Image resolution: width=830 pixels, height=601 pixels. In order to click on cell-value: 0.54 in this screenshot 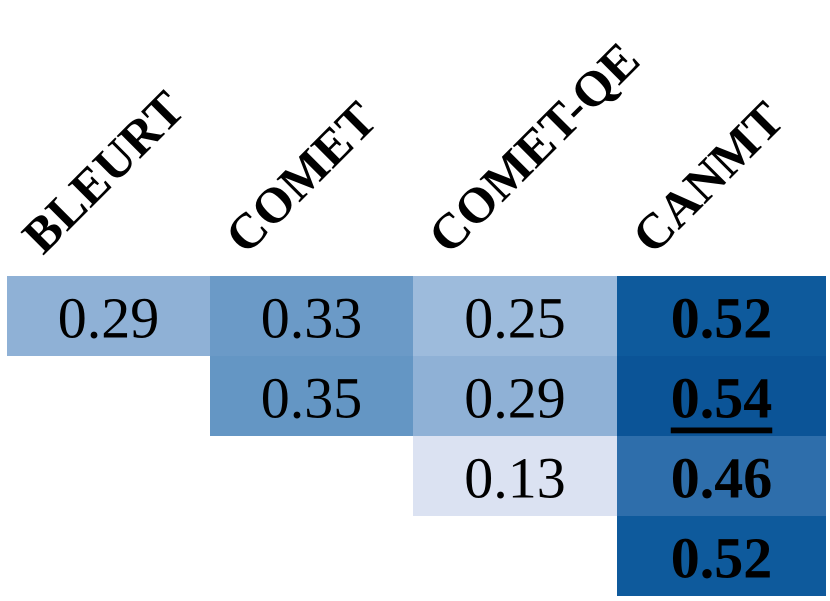, I will do `click(722, 398)`.